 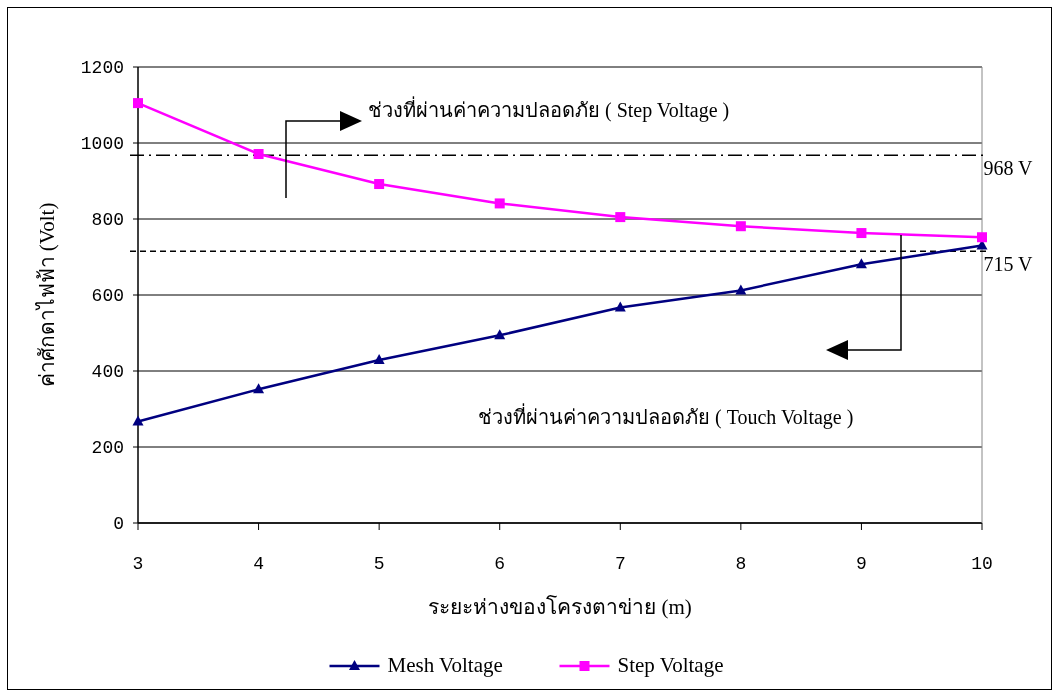 I want to click on x-tick-label: 5, so click(x=379, y=564).